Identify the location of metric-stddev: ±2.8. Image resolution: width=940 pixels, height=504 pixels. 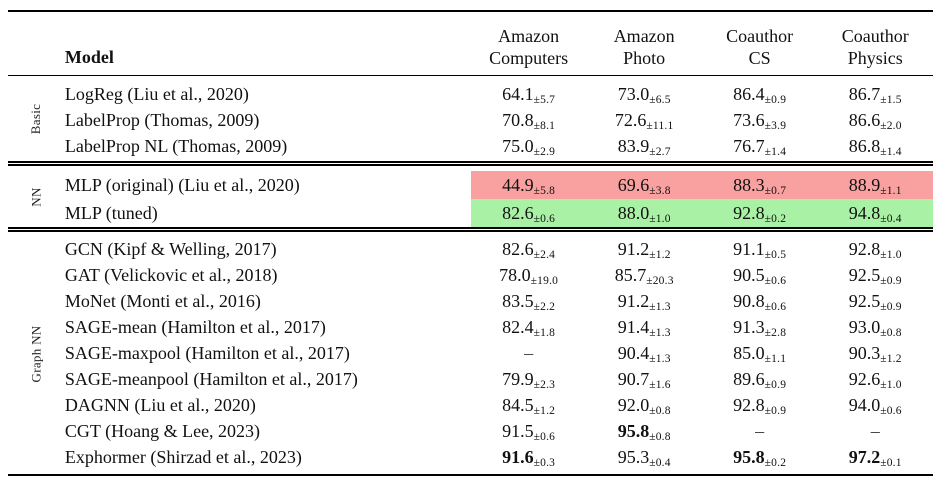
(775, 333).